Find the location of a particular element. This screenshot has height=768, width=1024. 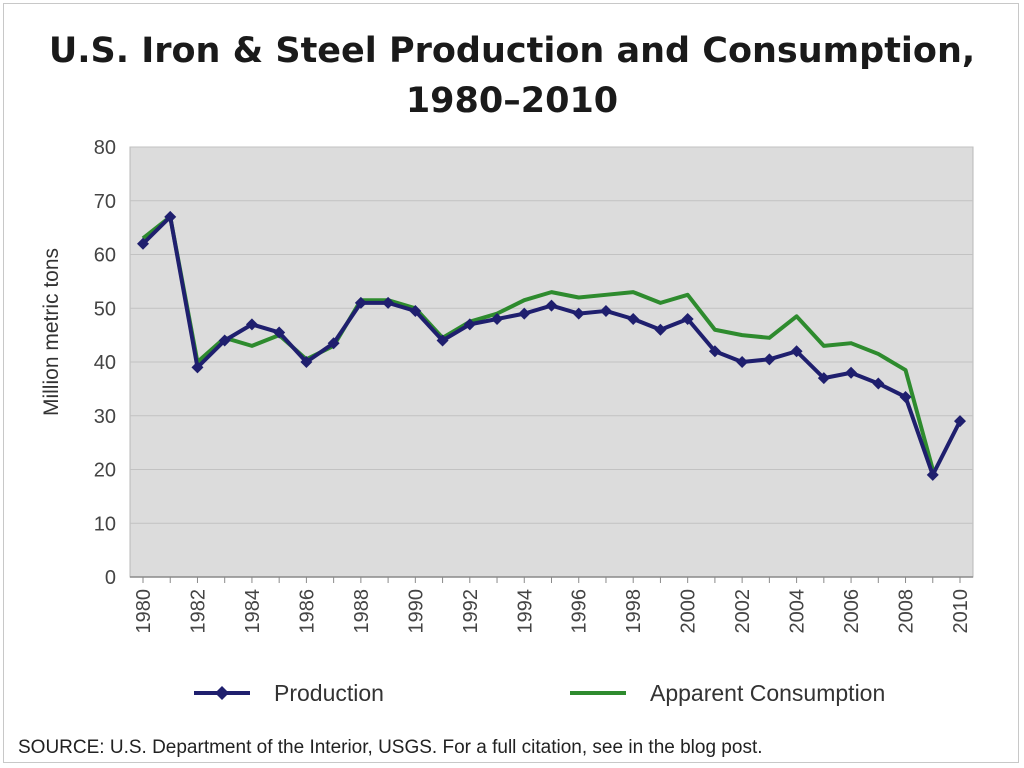

x-tick-label: 1992 is located at coordinates (471, 611).